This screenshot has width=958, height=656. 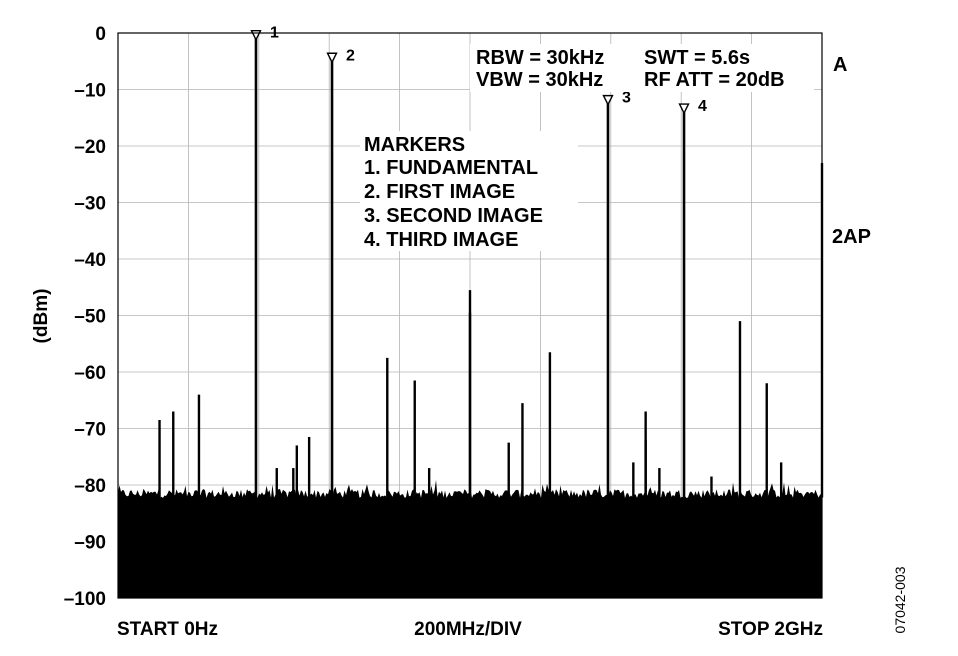 I want to click on marker-label: 3, so click(x=626, y=98).